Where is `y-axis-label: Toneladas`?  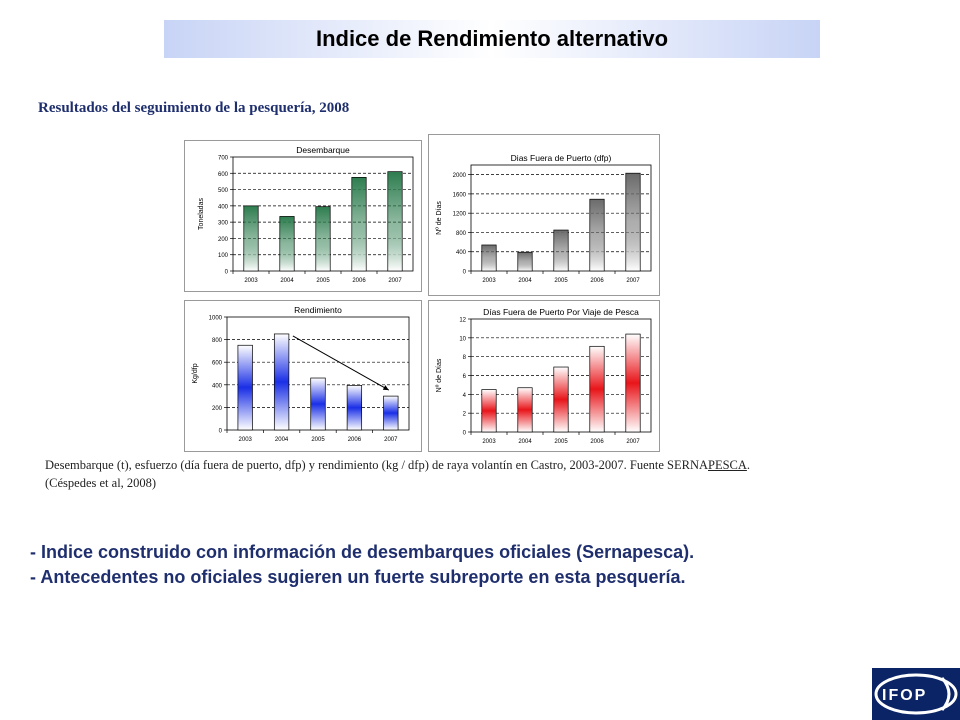
y-axis-label: Toneladas is located at coordinates (201, 214).